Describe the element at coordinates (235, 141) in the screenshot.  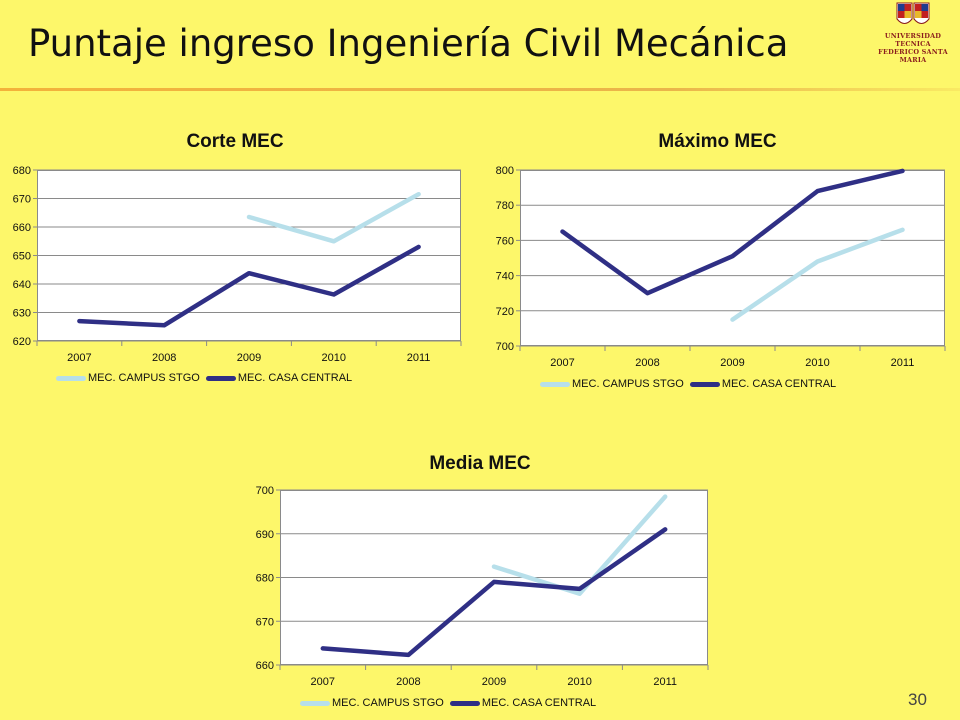
I see `chart-title: Corte MEC` at that location.